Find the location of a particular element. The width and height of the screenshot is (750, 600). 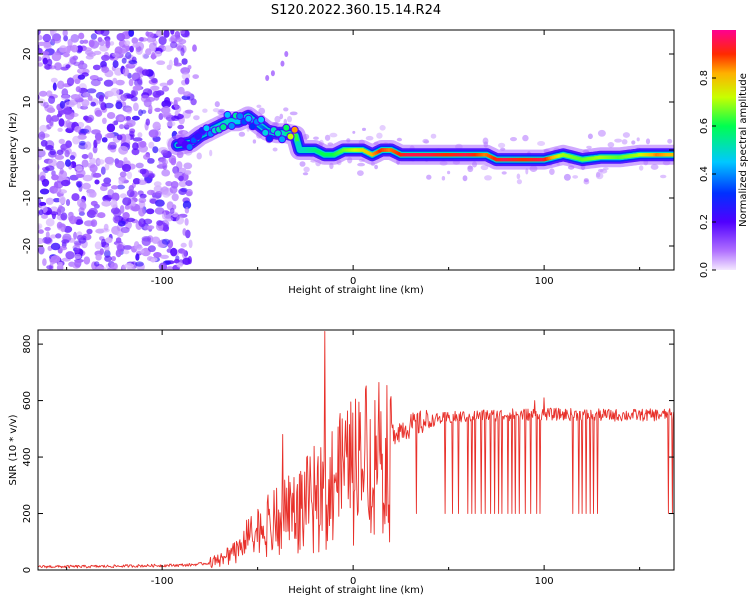

colorbar-tick-label: 0.6 is located at coordinates (704, 126).